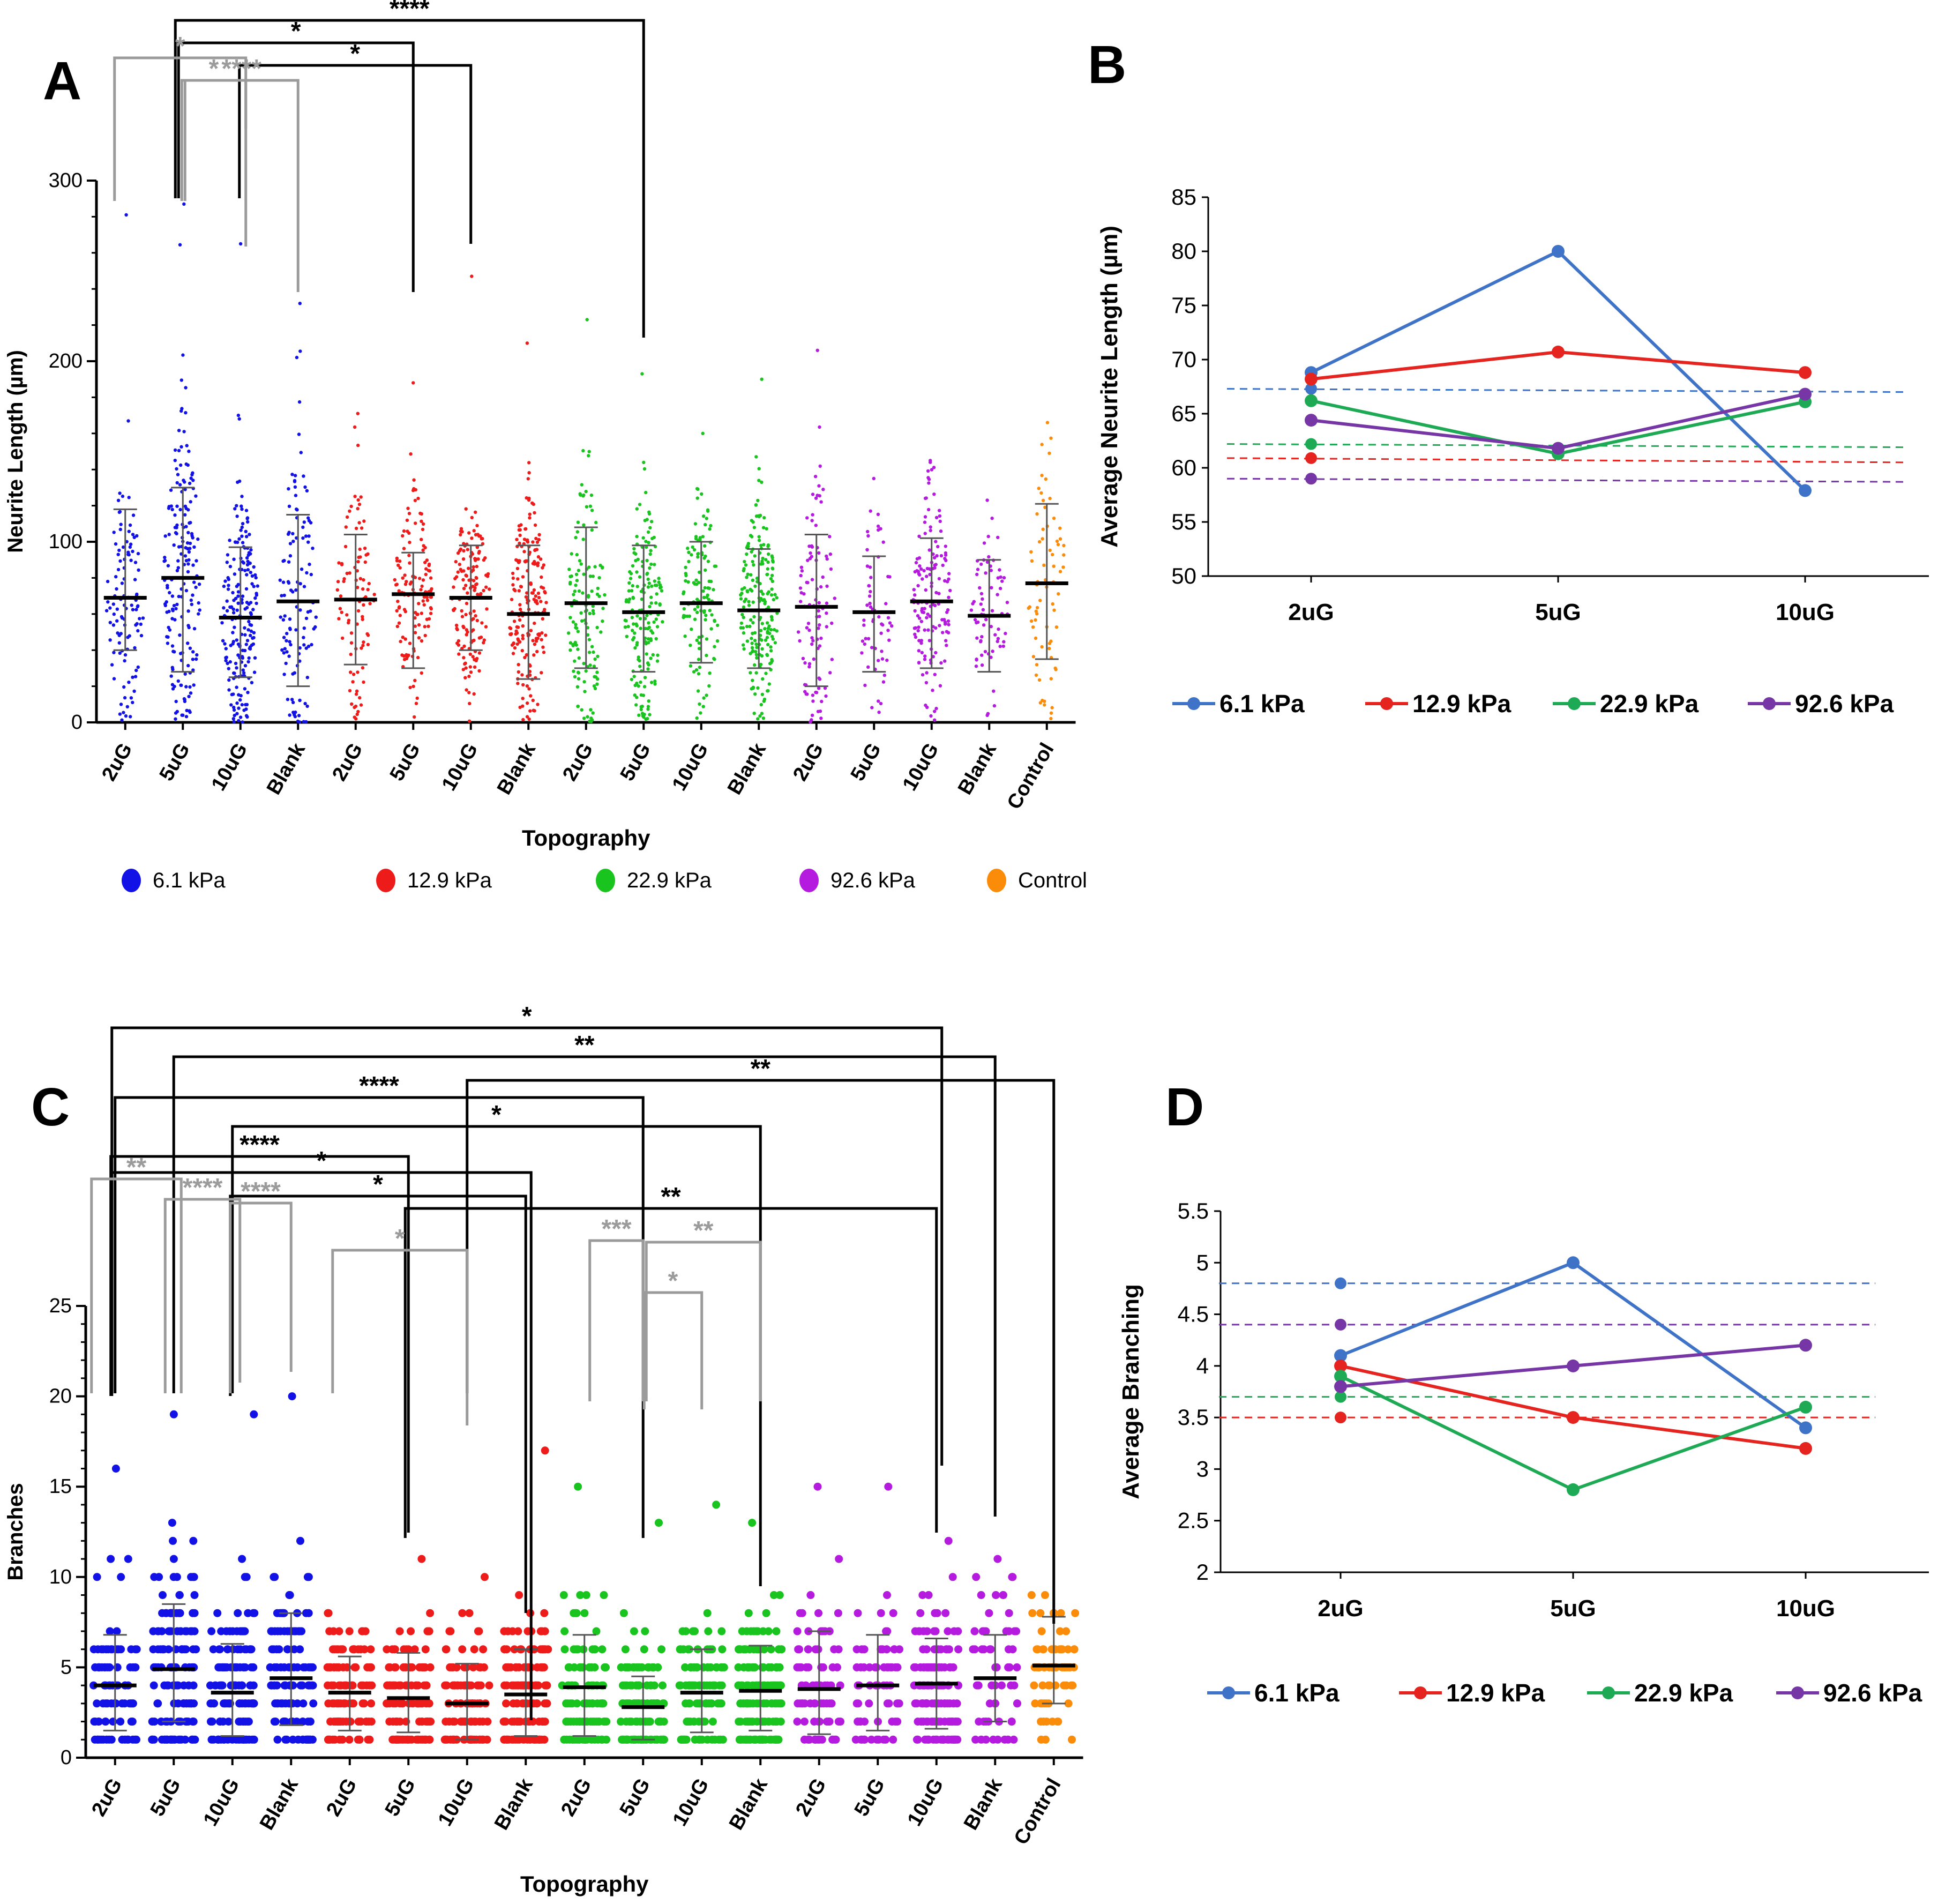 The image size is (1938, 1904). I want to click on category-label: 2uG, so click(576, 1798).